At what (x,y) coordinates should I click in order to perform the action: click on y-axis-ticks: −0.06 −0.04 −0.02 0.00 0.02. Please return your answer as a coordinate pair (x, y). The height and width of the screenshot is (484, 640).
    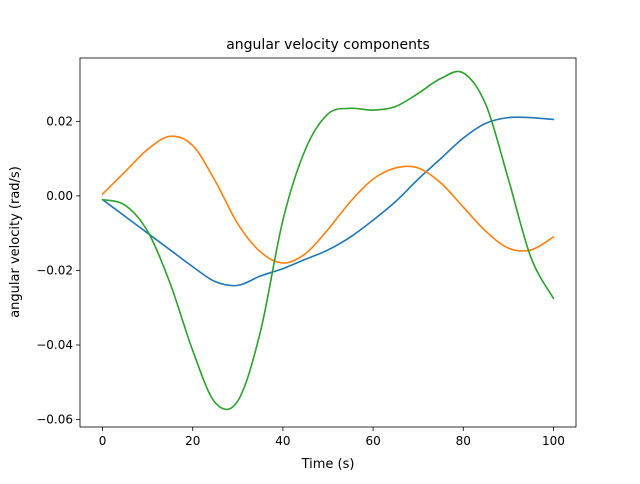
    Looking at the image, I should click on (58, 270).